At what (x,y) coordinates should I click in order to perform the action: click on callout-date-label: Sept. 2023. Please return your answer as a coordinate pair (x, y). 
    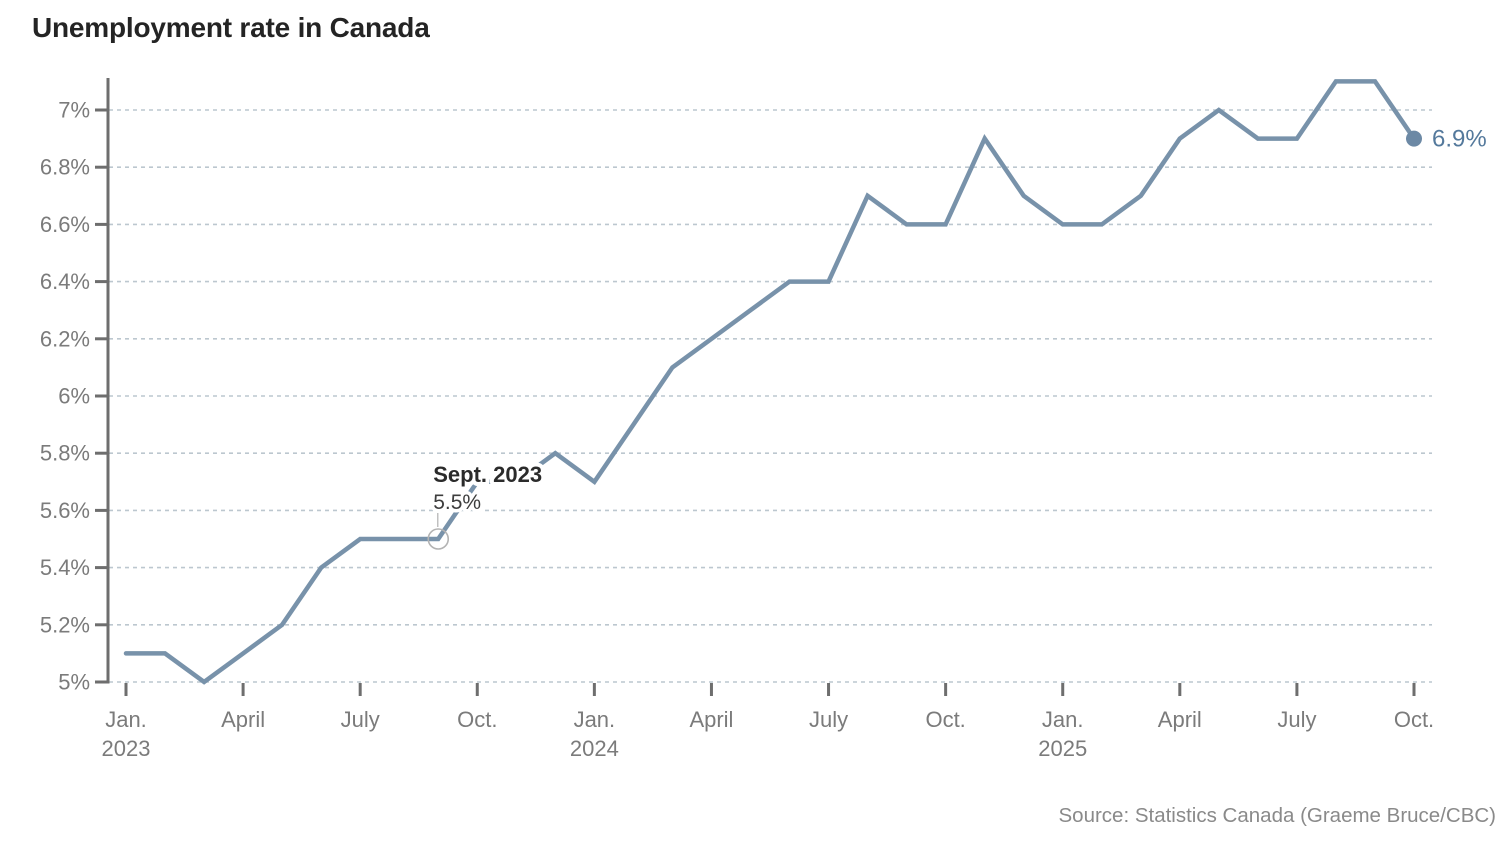
    Looking at the image, I should click on (487, 474).